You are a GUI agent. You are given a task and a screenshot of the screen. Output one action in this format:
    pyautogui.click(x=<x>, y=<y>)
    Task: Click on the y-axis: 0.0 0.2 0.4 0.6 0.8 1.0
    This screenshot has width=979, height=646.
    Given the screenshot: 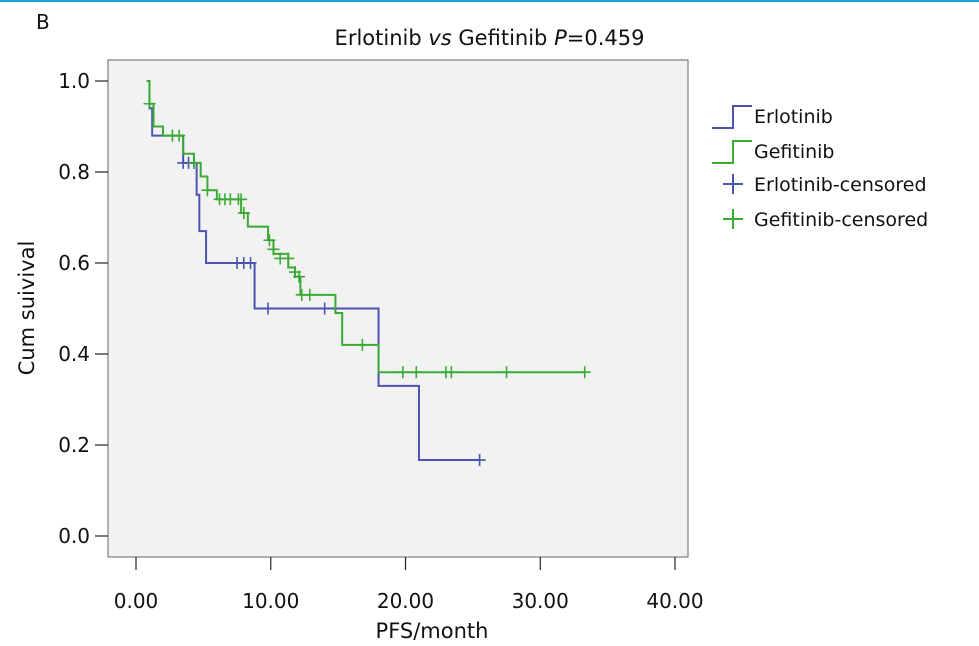 What is the action you would take?
    pyautogui.click(x=83, y=308)
    